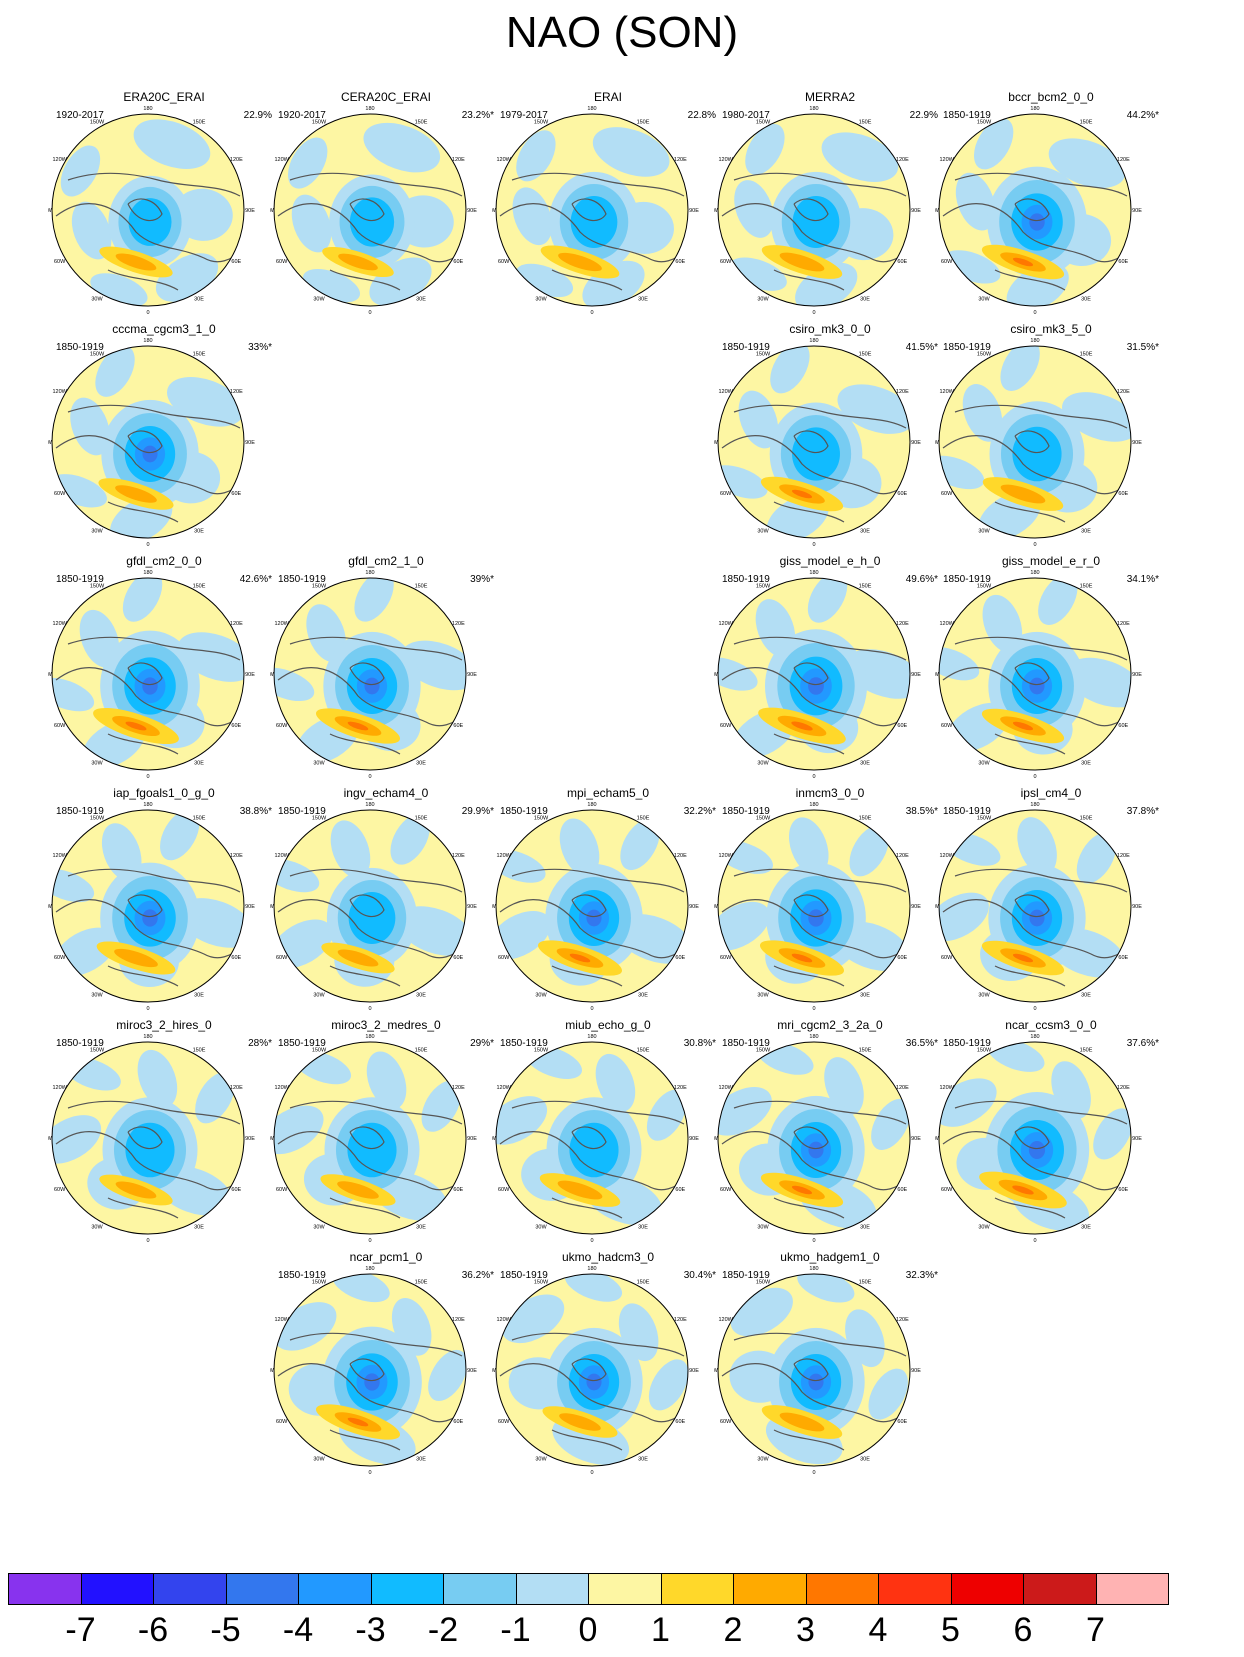 Image resolution: width=1244 pixels, height=1657 pixels. What do you see at coordinates (921, 579) in the screenshot?
I see `panel-variance: 49.6%*` at bounding box center [921, 579].